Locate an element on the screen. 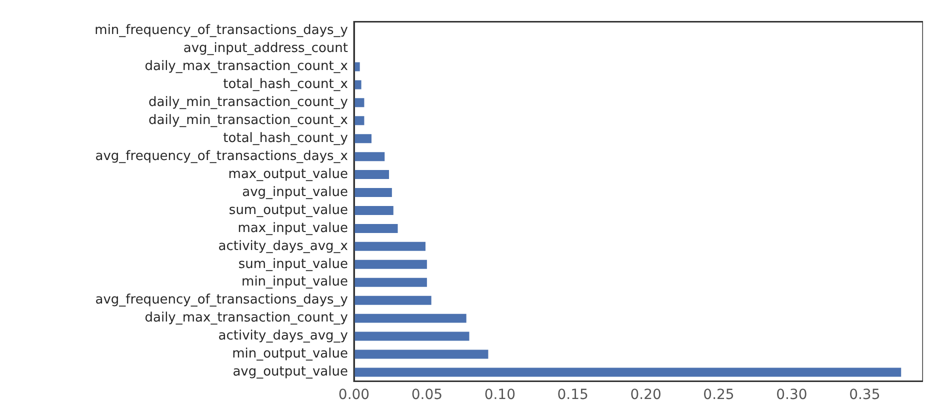 The image size is (931, 418). y-tick-label: daily_max_transaction_count_y is located at coordinates (246, 318).